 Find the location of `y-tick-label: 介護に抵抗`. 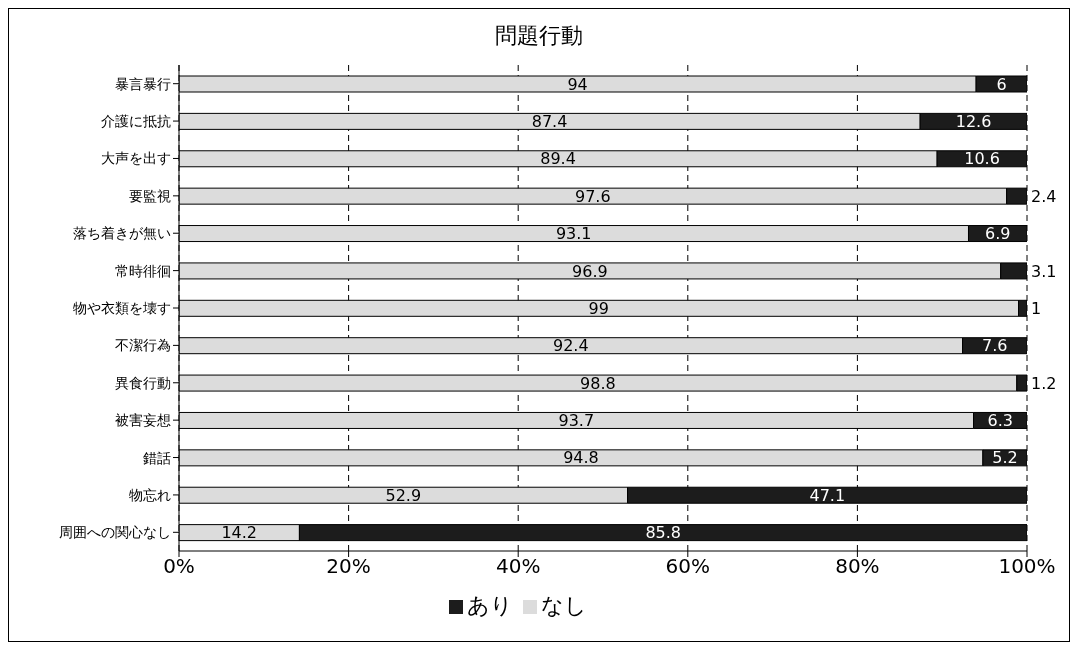

y-tick-label: 介護に抵抗 is located at coordinates (136, 121).